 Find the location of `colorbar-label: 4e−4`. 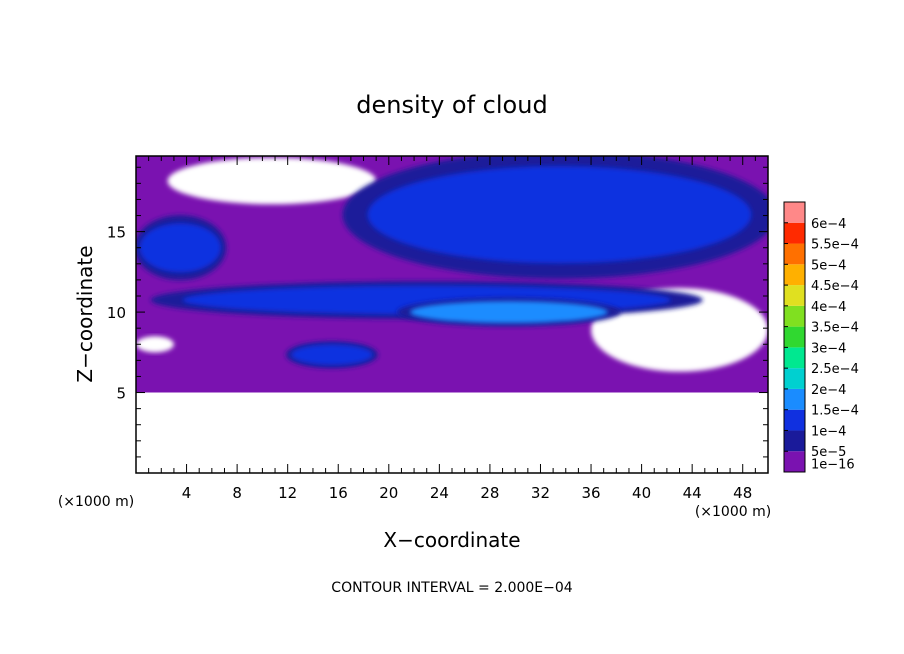

colorbar-label: 4e−4 is located at coordinates (828, 307).